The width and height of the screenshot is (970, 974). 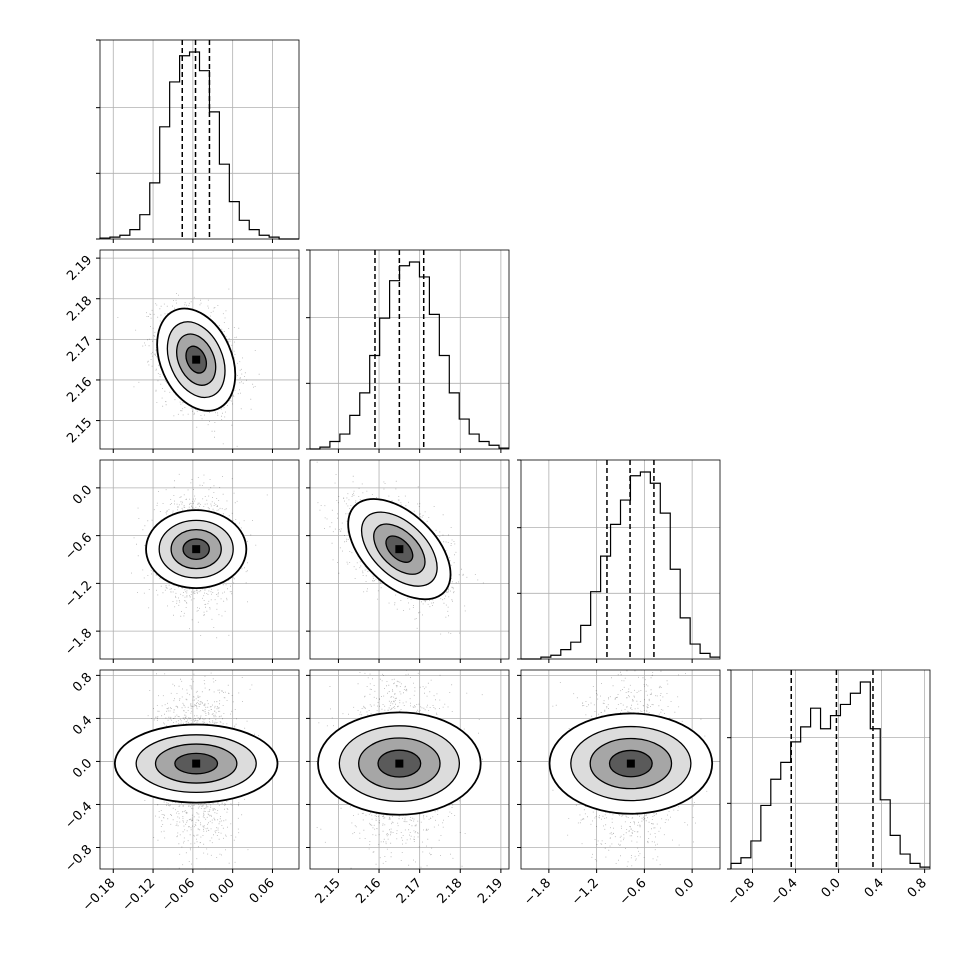 I want to click on x-tick-label: −1.8, so click(x=537, y=892).